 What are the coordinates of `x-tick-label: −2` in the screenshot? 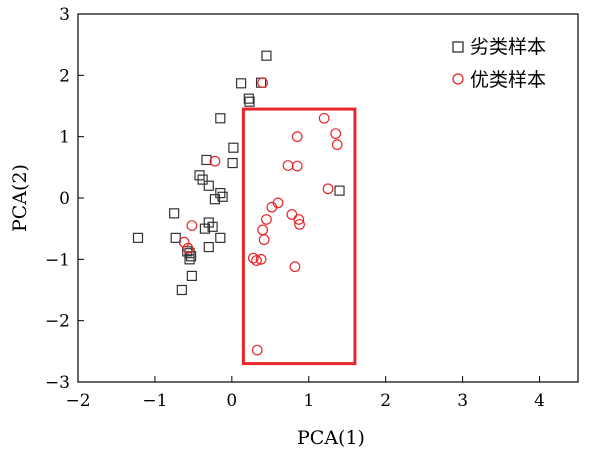 It's located at (77, 401).